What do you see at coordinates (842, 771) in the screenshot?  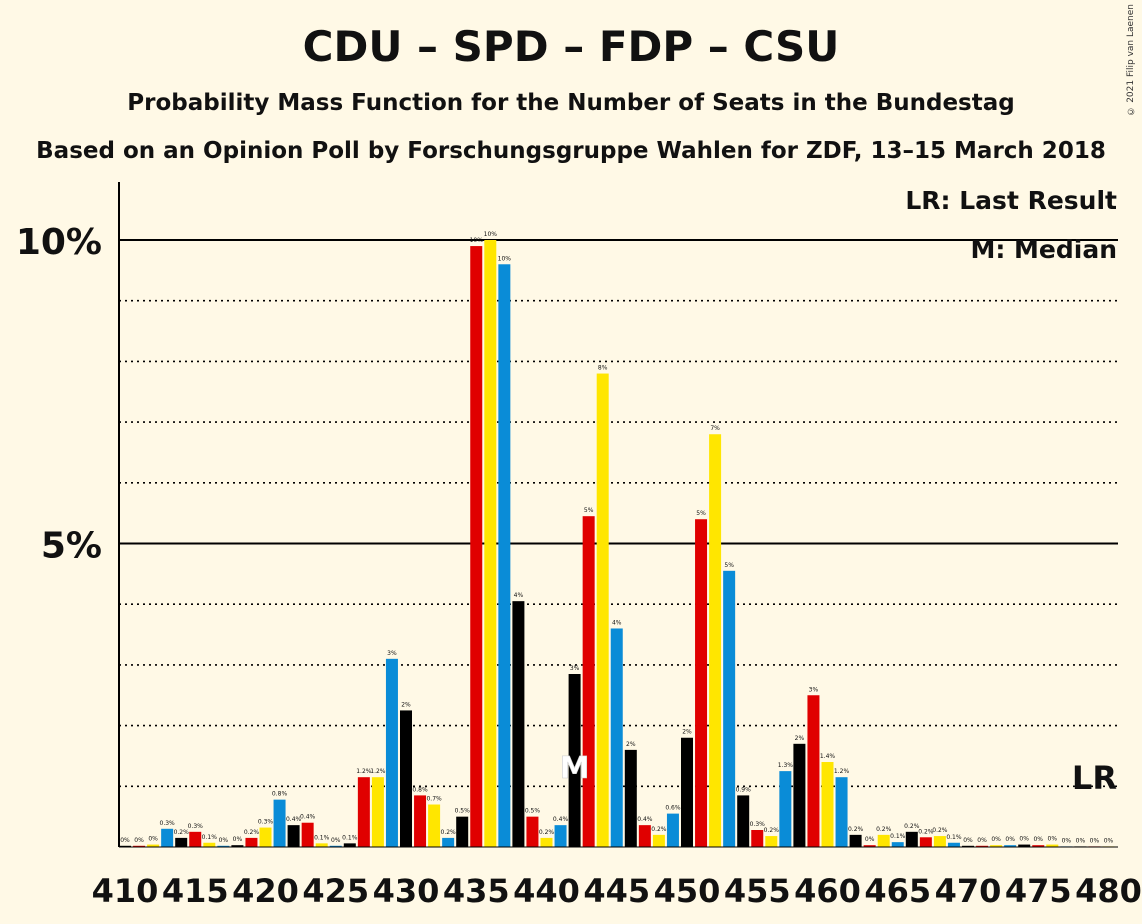 I see `bar-value-label: 1.2%` at bounding box center [842, 771].